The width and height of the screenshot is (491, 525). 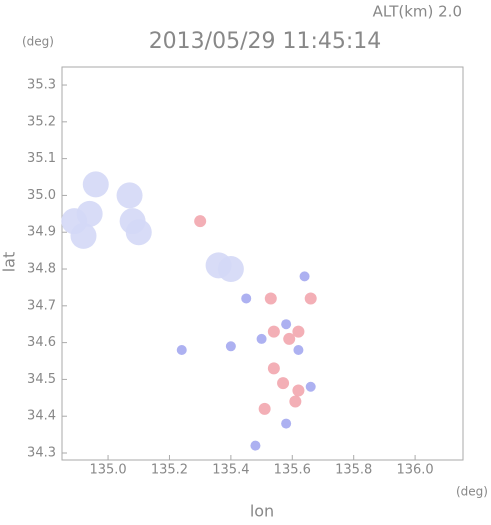 I want to click on x-axis-label: lon, so click(x=262, y=511).